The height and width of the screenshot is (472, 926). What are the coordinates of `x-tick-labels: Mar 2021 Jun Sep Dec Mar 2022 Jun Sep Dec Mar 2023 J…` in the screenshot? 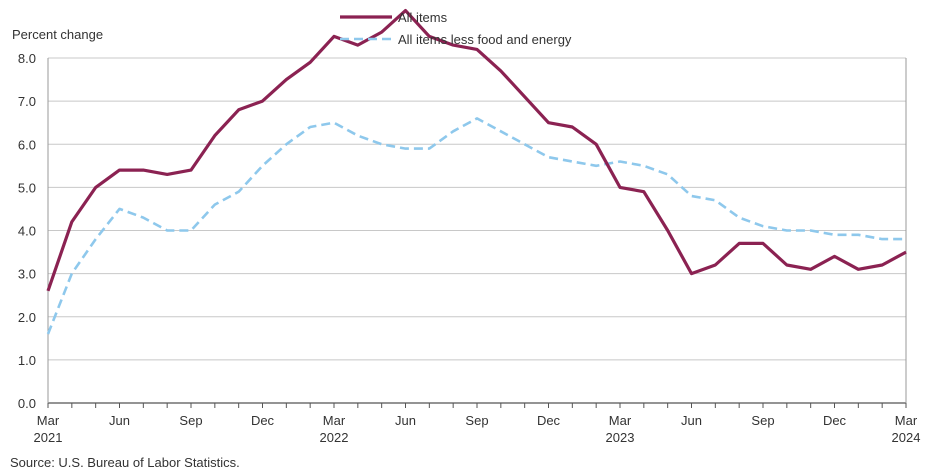 It's located at (477, 429).